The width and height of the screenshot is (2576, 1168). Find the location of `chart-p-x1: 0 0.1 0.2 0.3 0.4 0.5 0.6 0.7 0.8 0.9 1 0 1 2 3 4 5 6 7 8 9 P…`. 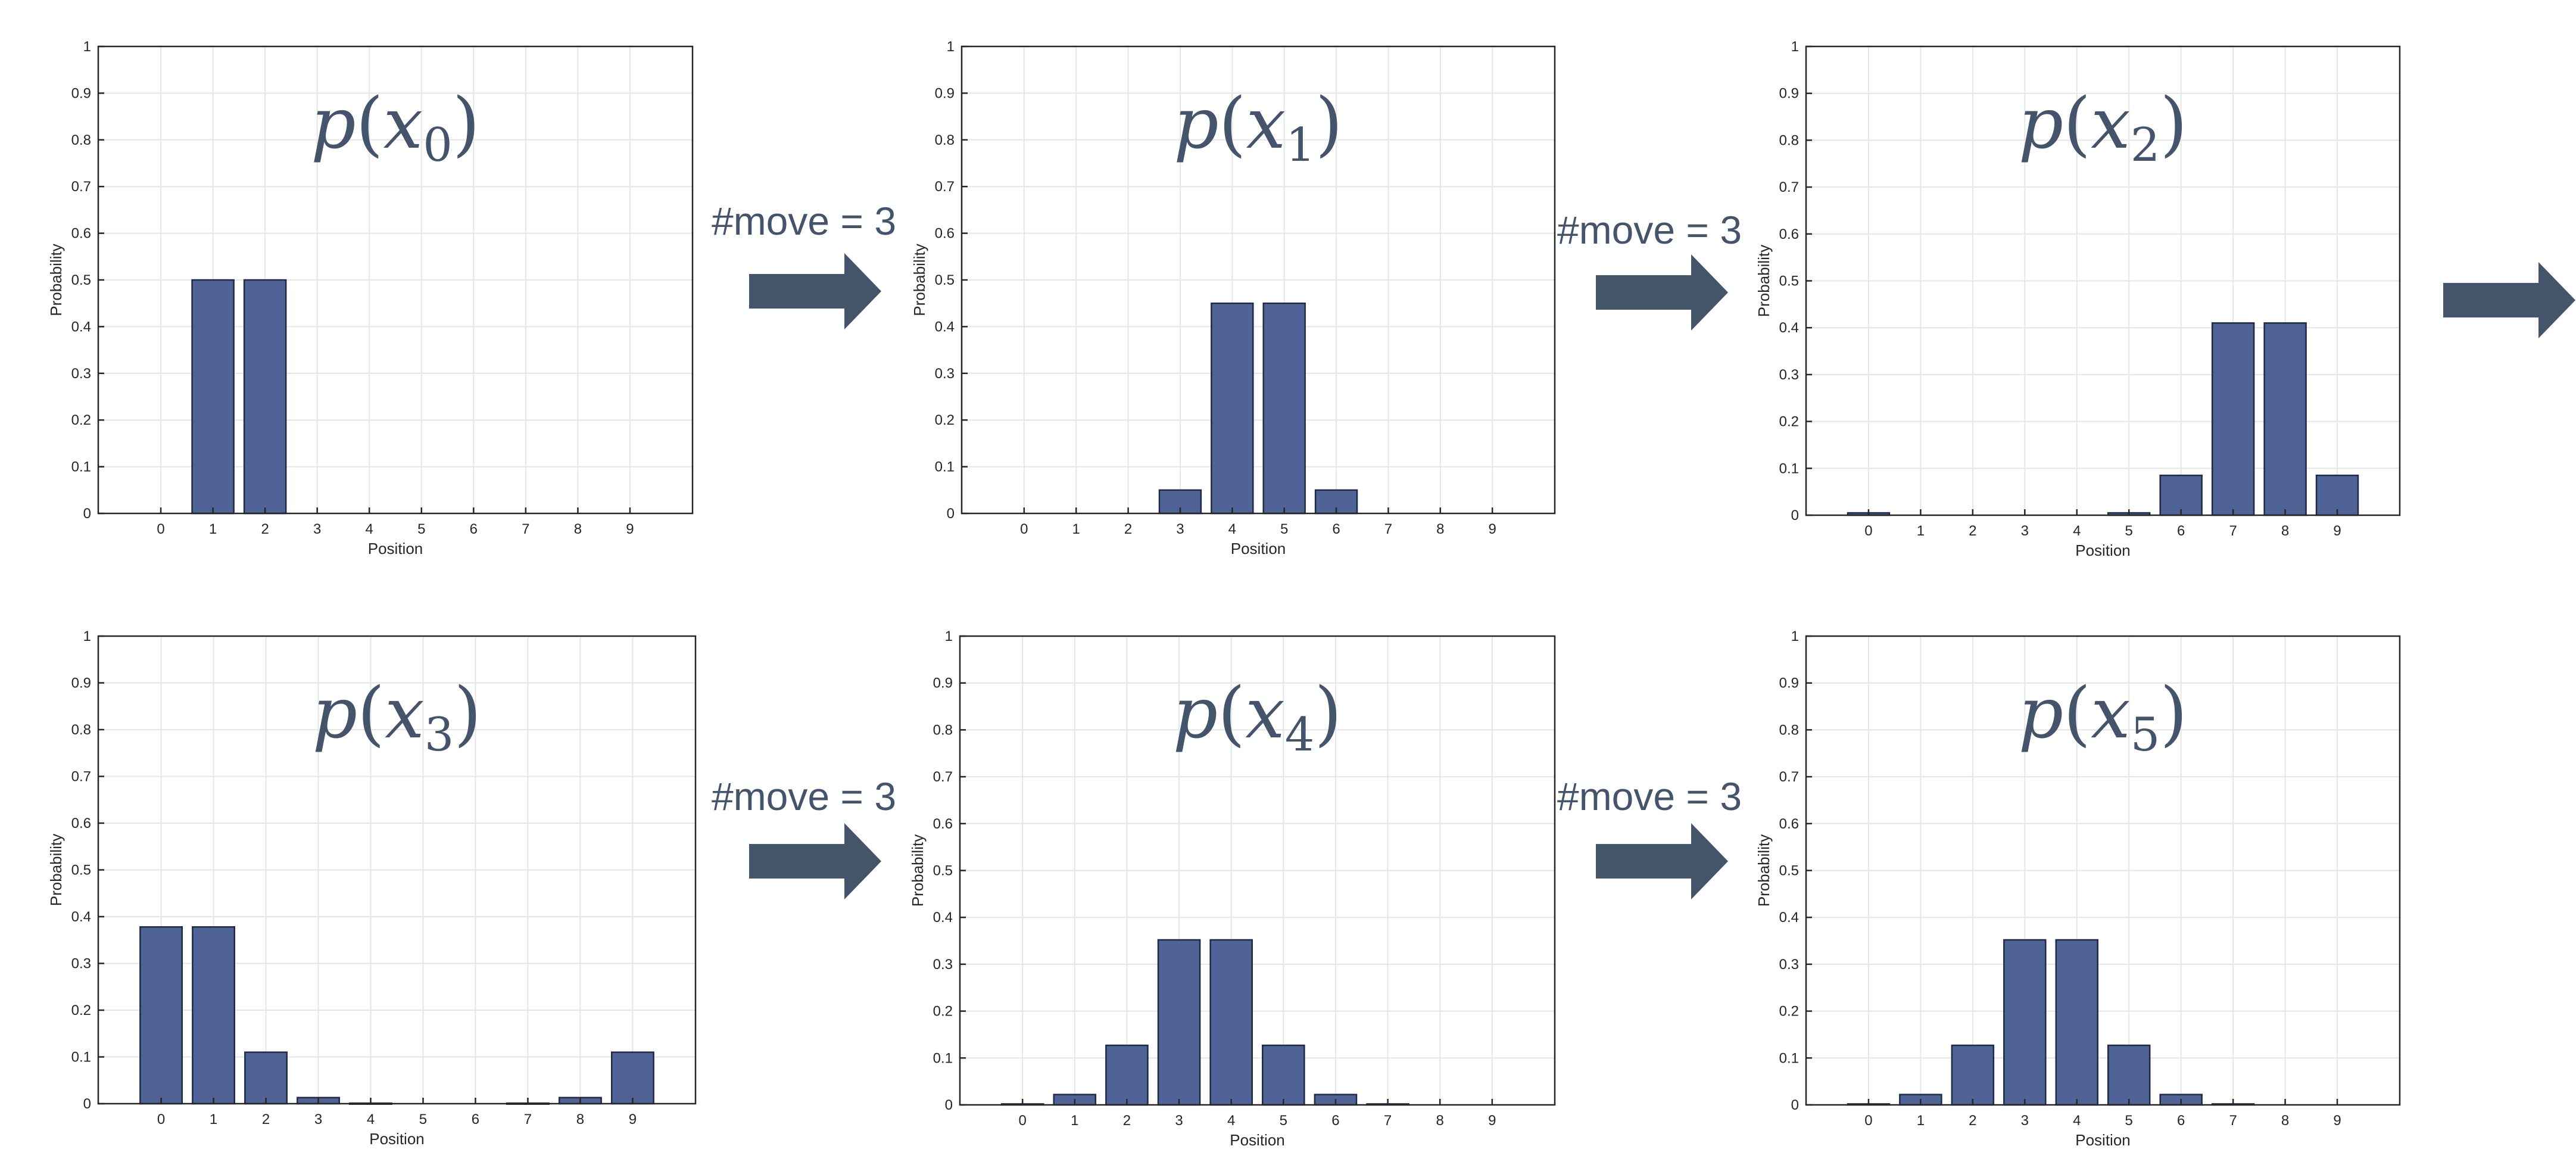

chart-p-x1: 0 0.1 0.2 0.3 0.4 0.5 0.6 0.7 0.8 0.9 1 0 1 2 3 4 5 6 7 8 9 P… is located at coordinates (1233, 298).